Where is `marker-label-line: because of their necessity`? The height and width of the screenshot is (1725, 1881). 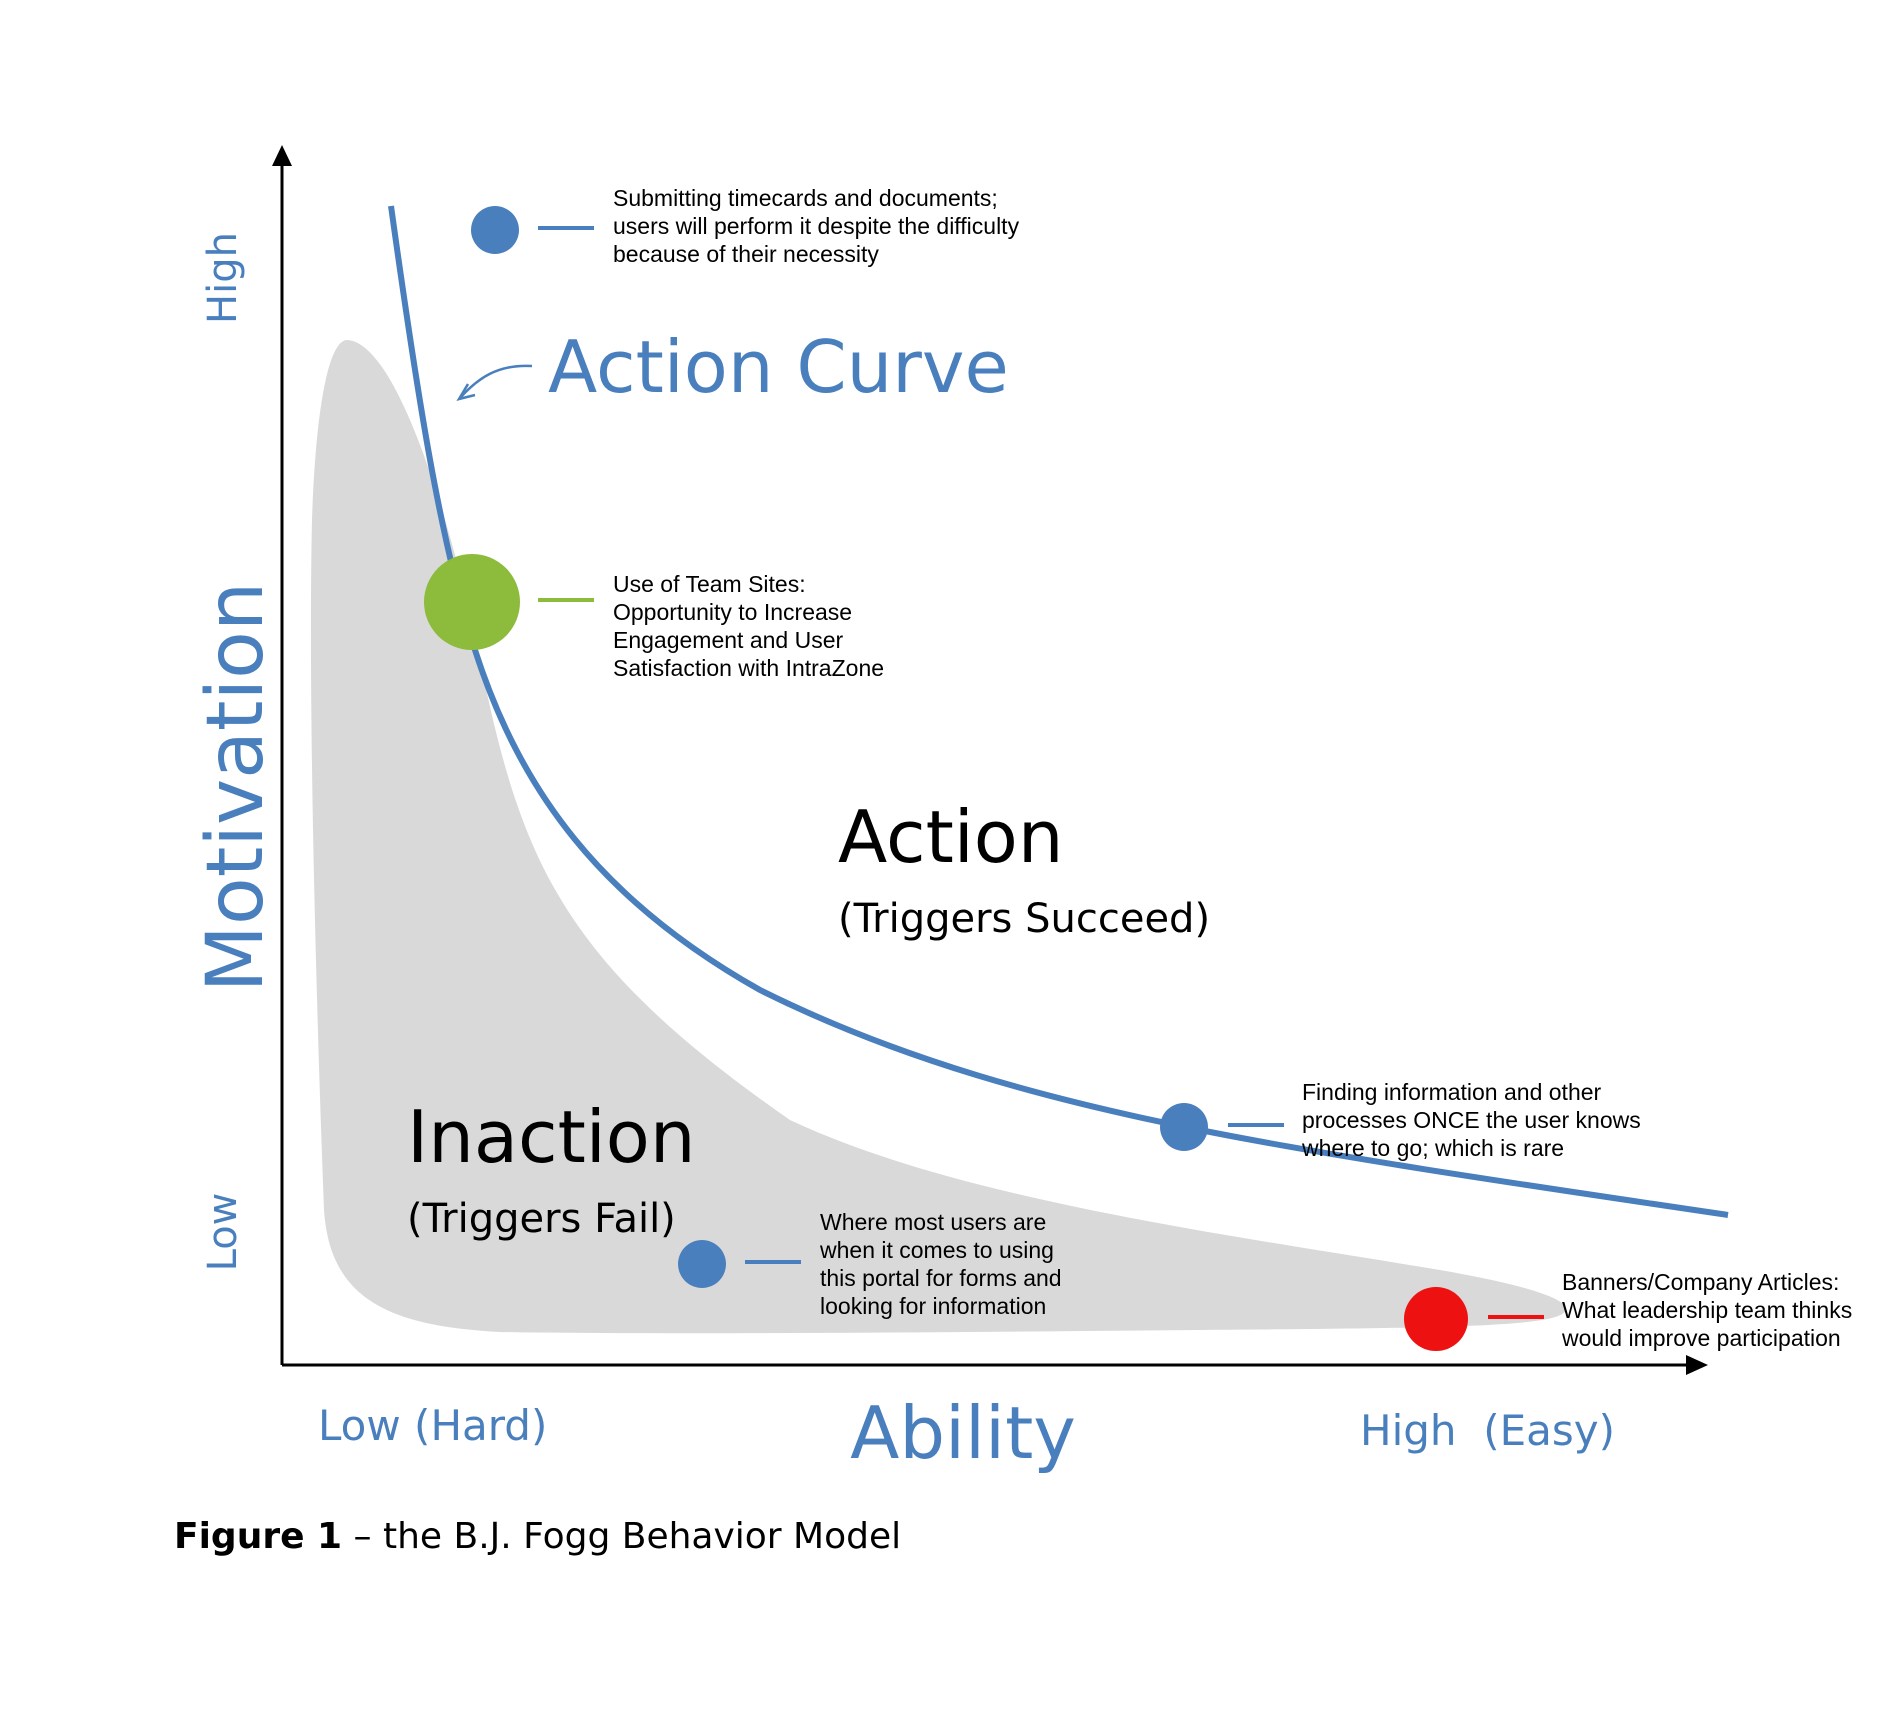 marker-label-line: because of their necessity is located at coordinates (746, 254).